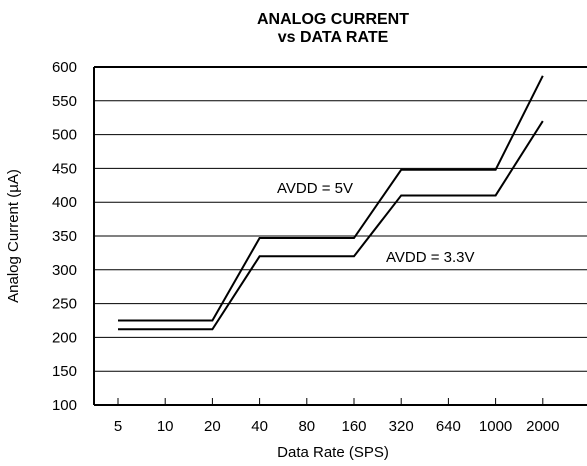 This screenshot has height=466, width=587. I want to click on x-tick-label: 320, so click(401, 426).